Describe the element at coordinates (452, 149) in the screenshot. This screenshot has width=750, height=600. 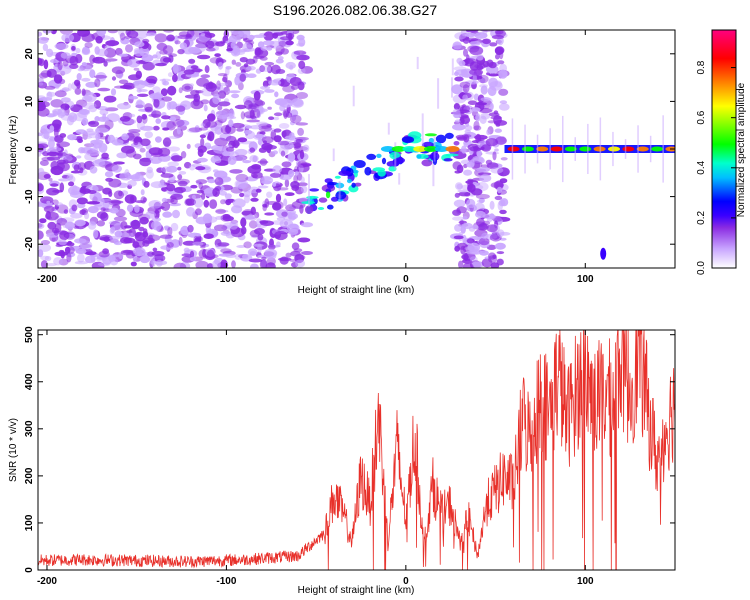
I see `carrier-peak` at that location.